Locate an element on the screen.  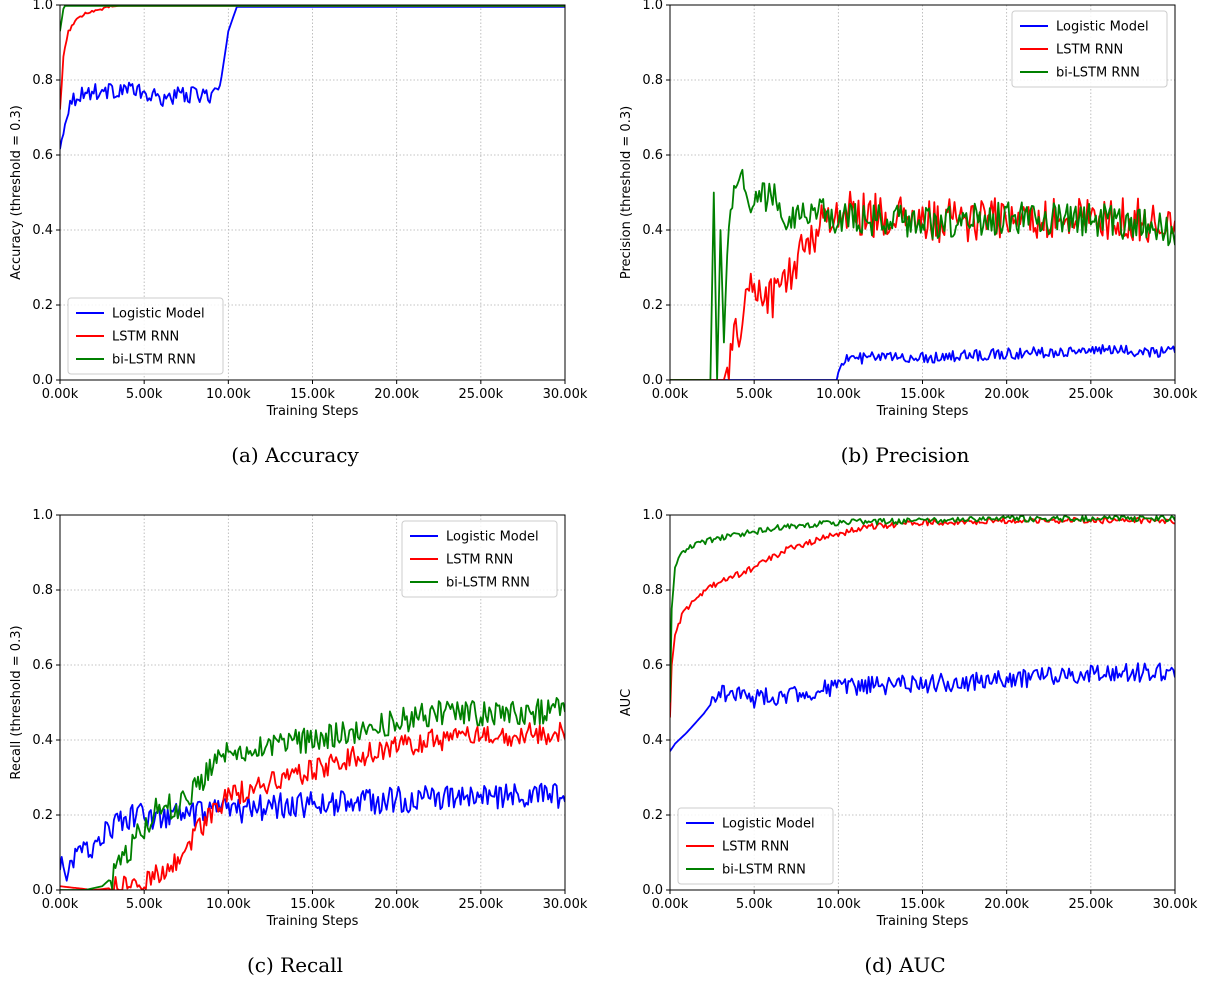
series-line-lstm is located at coordinates (312, 805).